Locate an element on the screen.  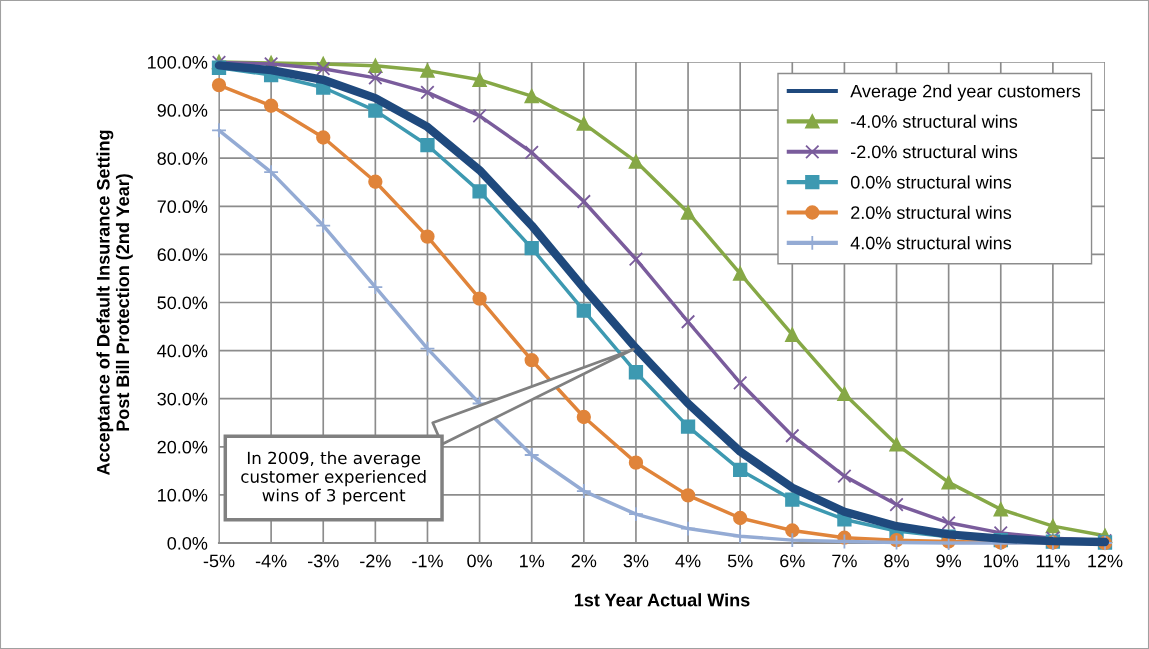
legend-label: 2.0% structural wins is located at coordinates (931, 212).